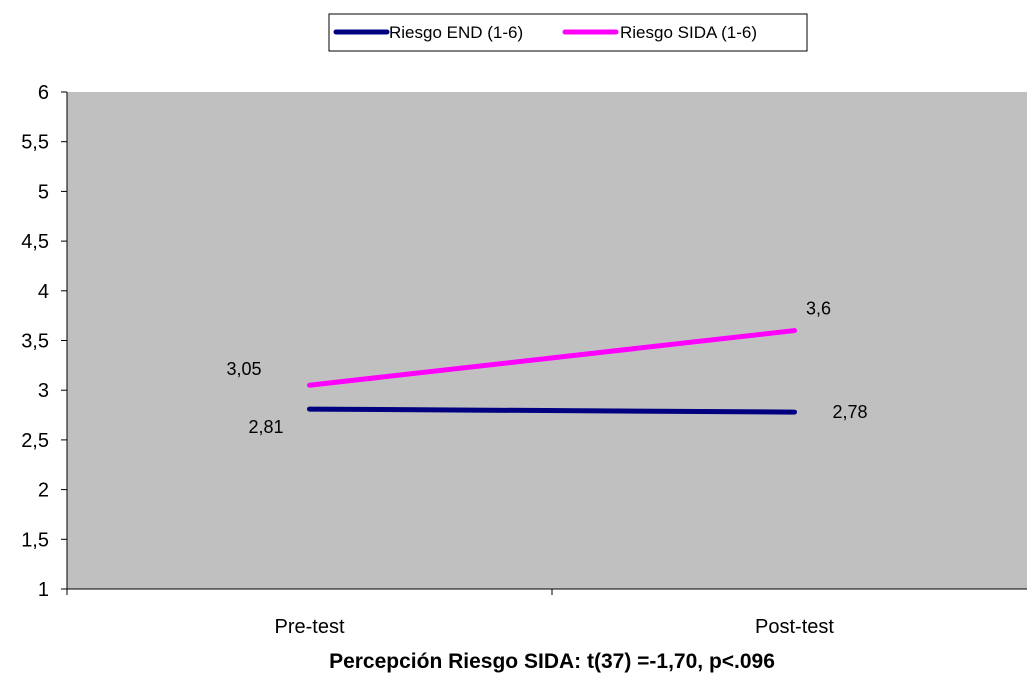  Describe the element at coordinates (35, 143) in the screenshot. I see `y-tick-label: 5,5` at that location.